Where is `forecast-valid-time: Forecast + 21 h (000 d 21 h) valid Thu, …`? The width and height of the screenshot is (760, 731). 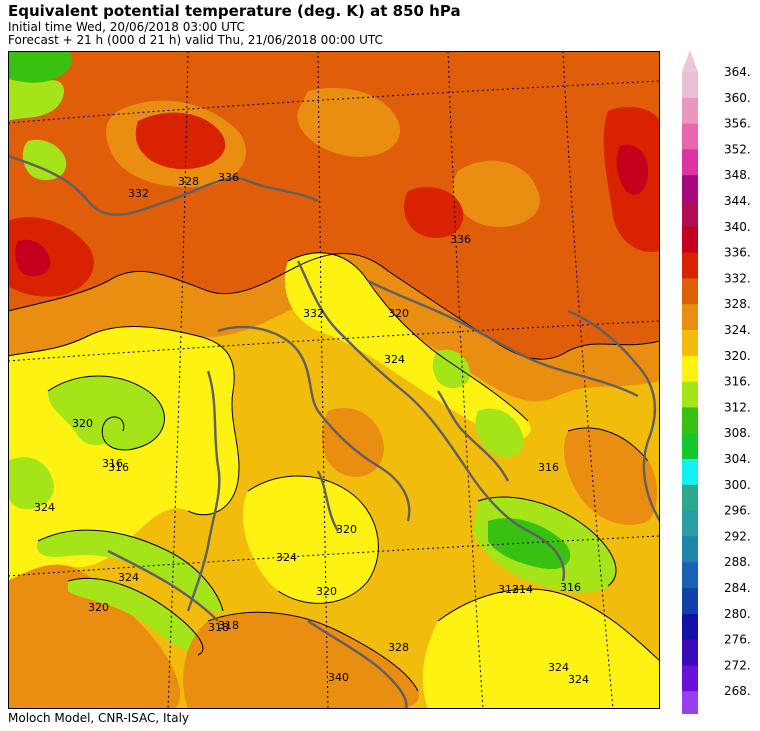 forecast-valid-time: Forecast + 21 h (000 d 21 h) valid Thu, … is located at coordinates (195, 40).